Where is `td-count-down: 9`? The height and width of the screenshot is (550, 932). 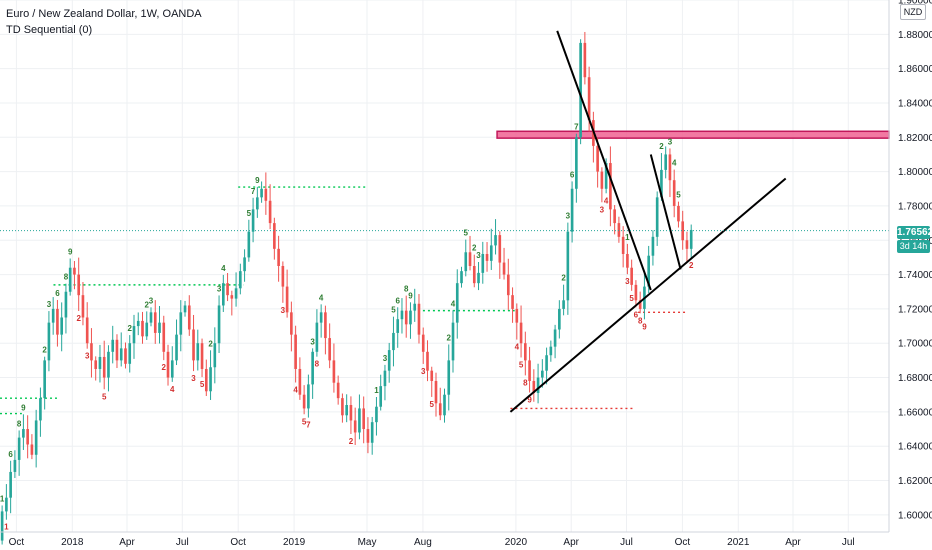 td-count-down: 9 is located at coordinates (529, 399).